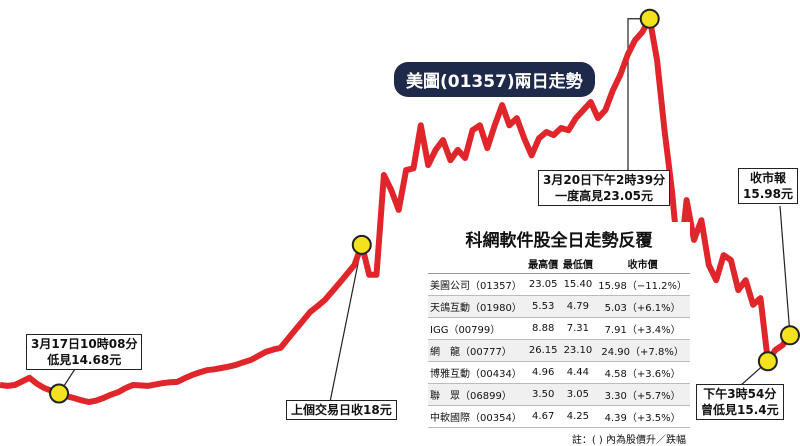  Describe the element at coordinates (543, 328) in the screenshot. I see `table-cell: 8.88` at that location.